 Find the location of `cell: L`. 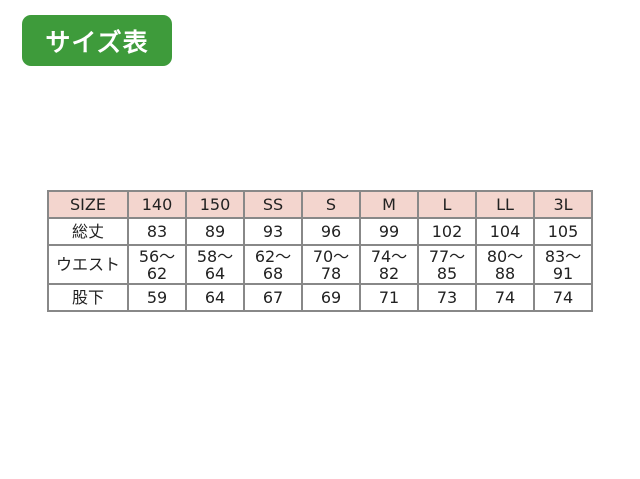

cell: L is located at coordinates (447, 204).